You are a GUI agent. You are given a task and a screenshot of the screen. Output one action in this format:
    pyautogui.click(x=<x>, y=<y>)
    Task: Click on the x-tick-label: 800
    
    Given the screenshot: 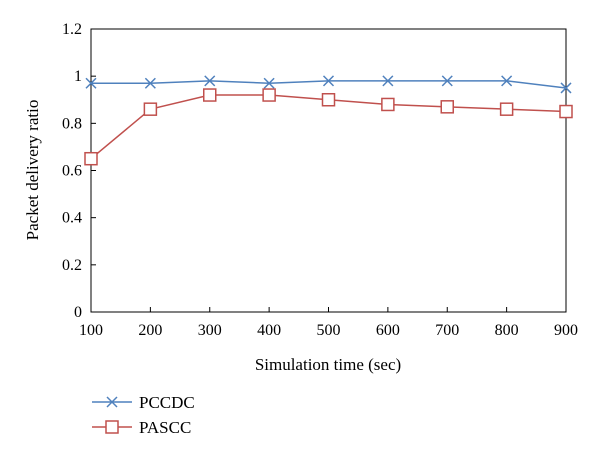 What is the action you would take?
    pyautogui.click(x=507, y=330)
    